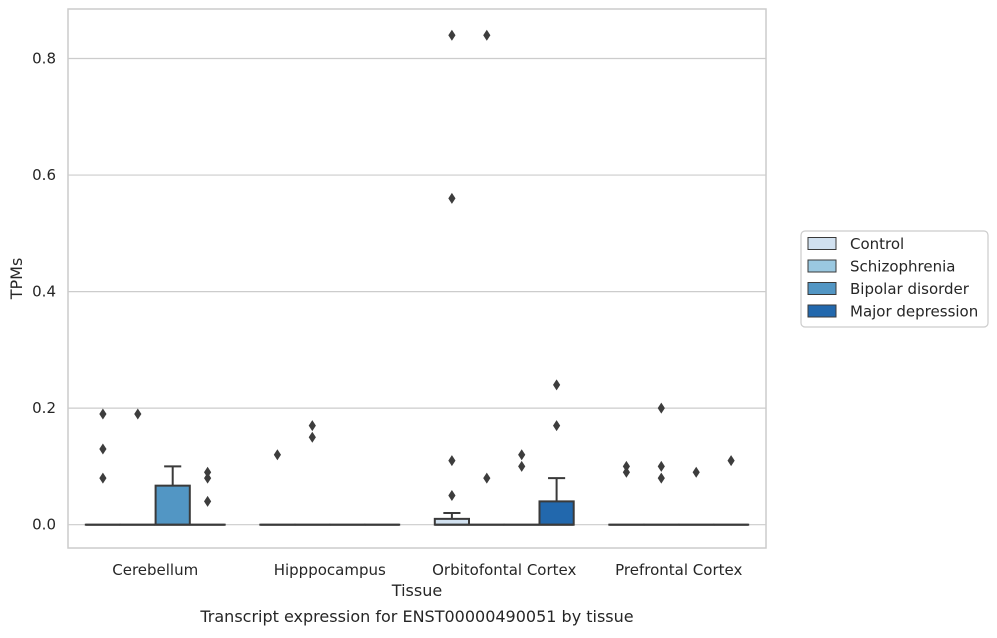 This screenshot has height=638, width=997. I want to click on legend-label: Major depression, so click(914, 312).